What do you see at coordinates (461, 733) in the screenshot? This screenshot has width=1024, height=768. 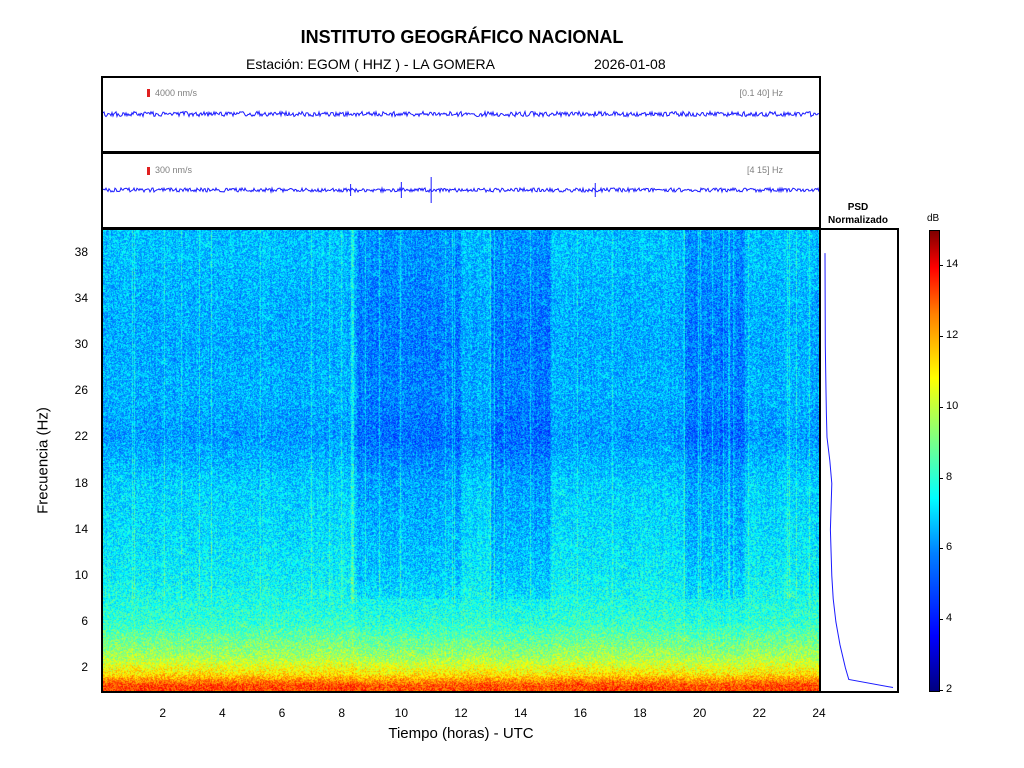 I see `x-axis-label: Tiempo (horas) - UTC` at bounding box center [461, 733].